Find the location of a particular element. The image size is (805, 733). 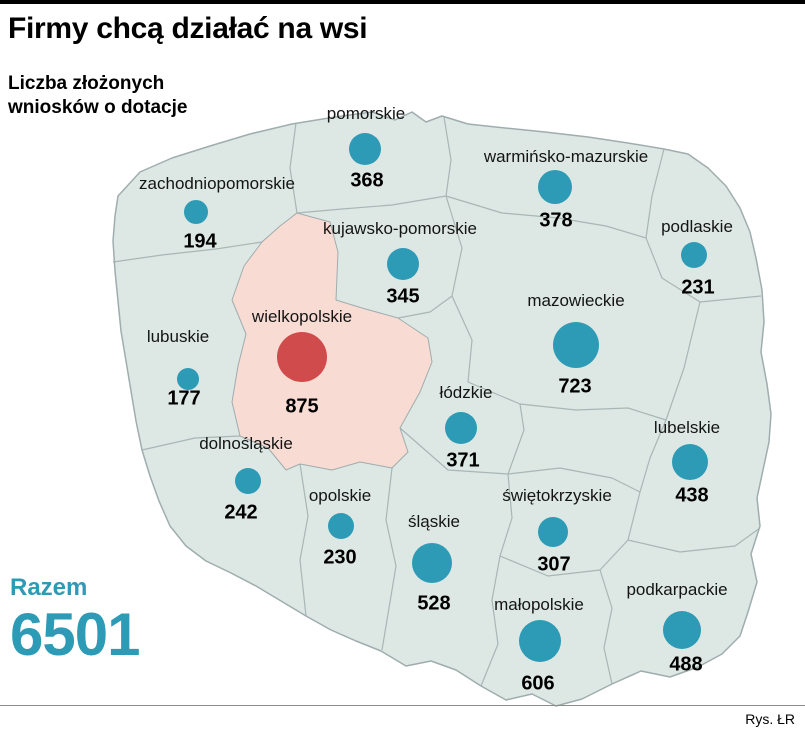

region-label-małopolskie: małopolskie is located at coordinates (539, 604).